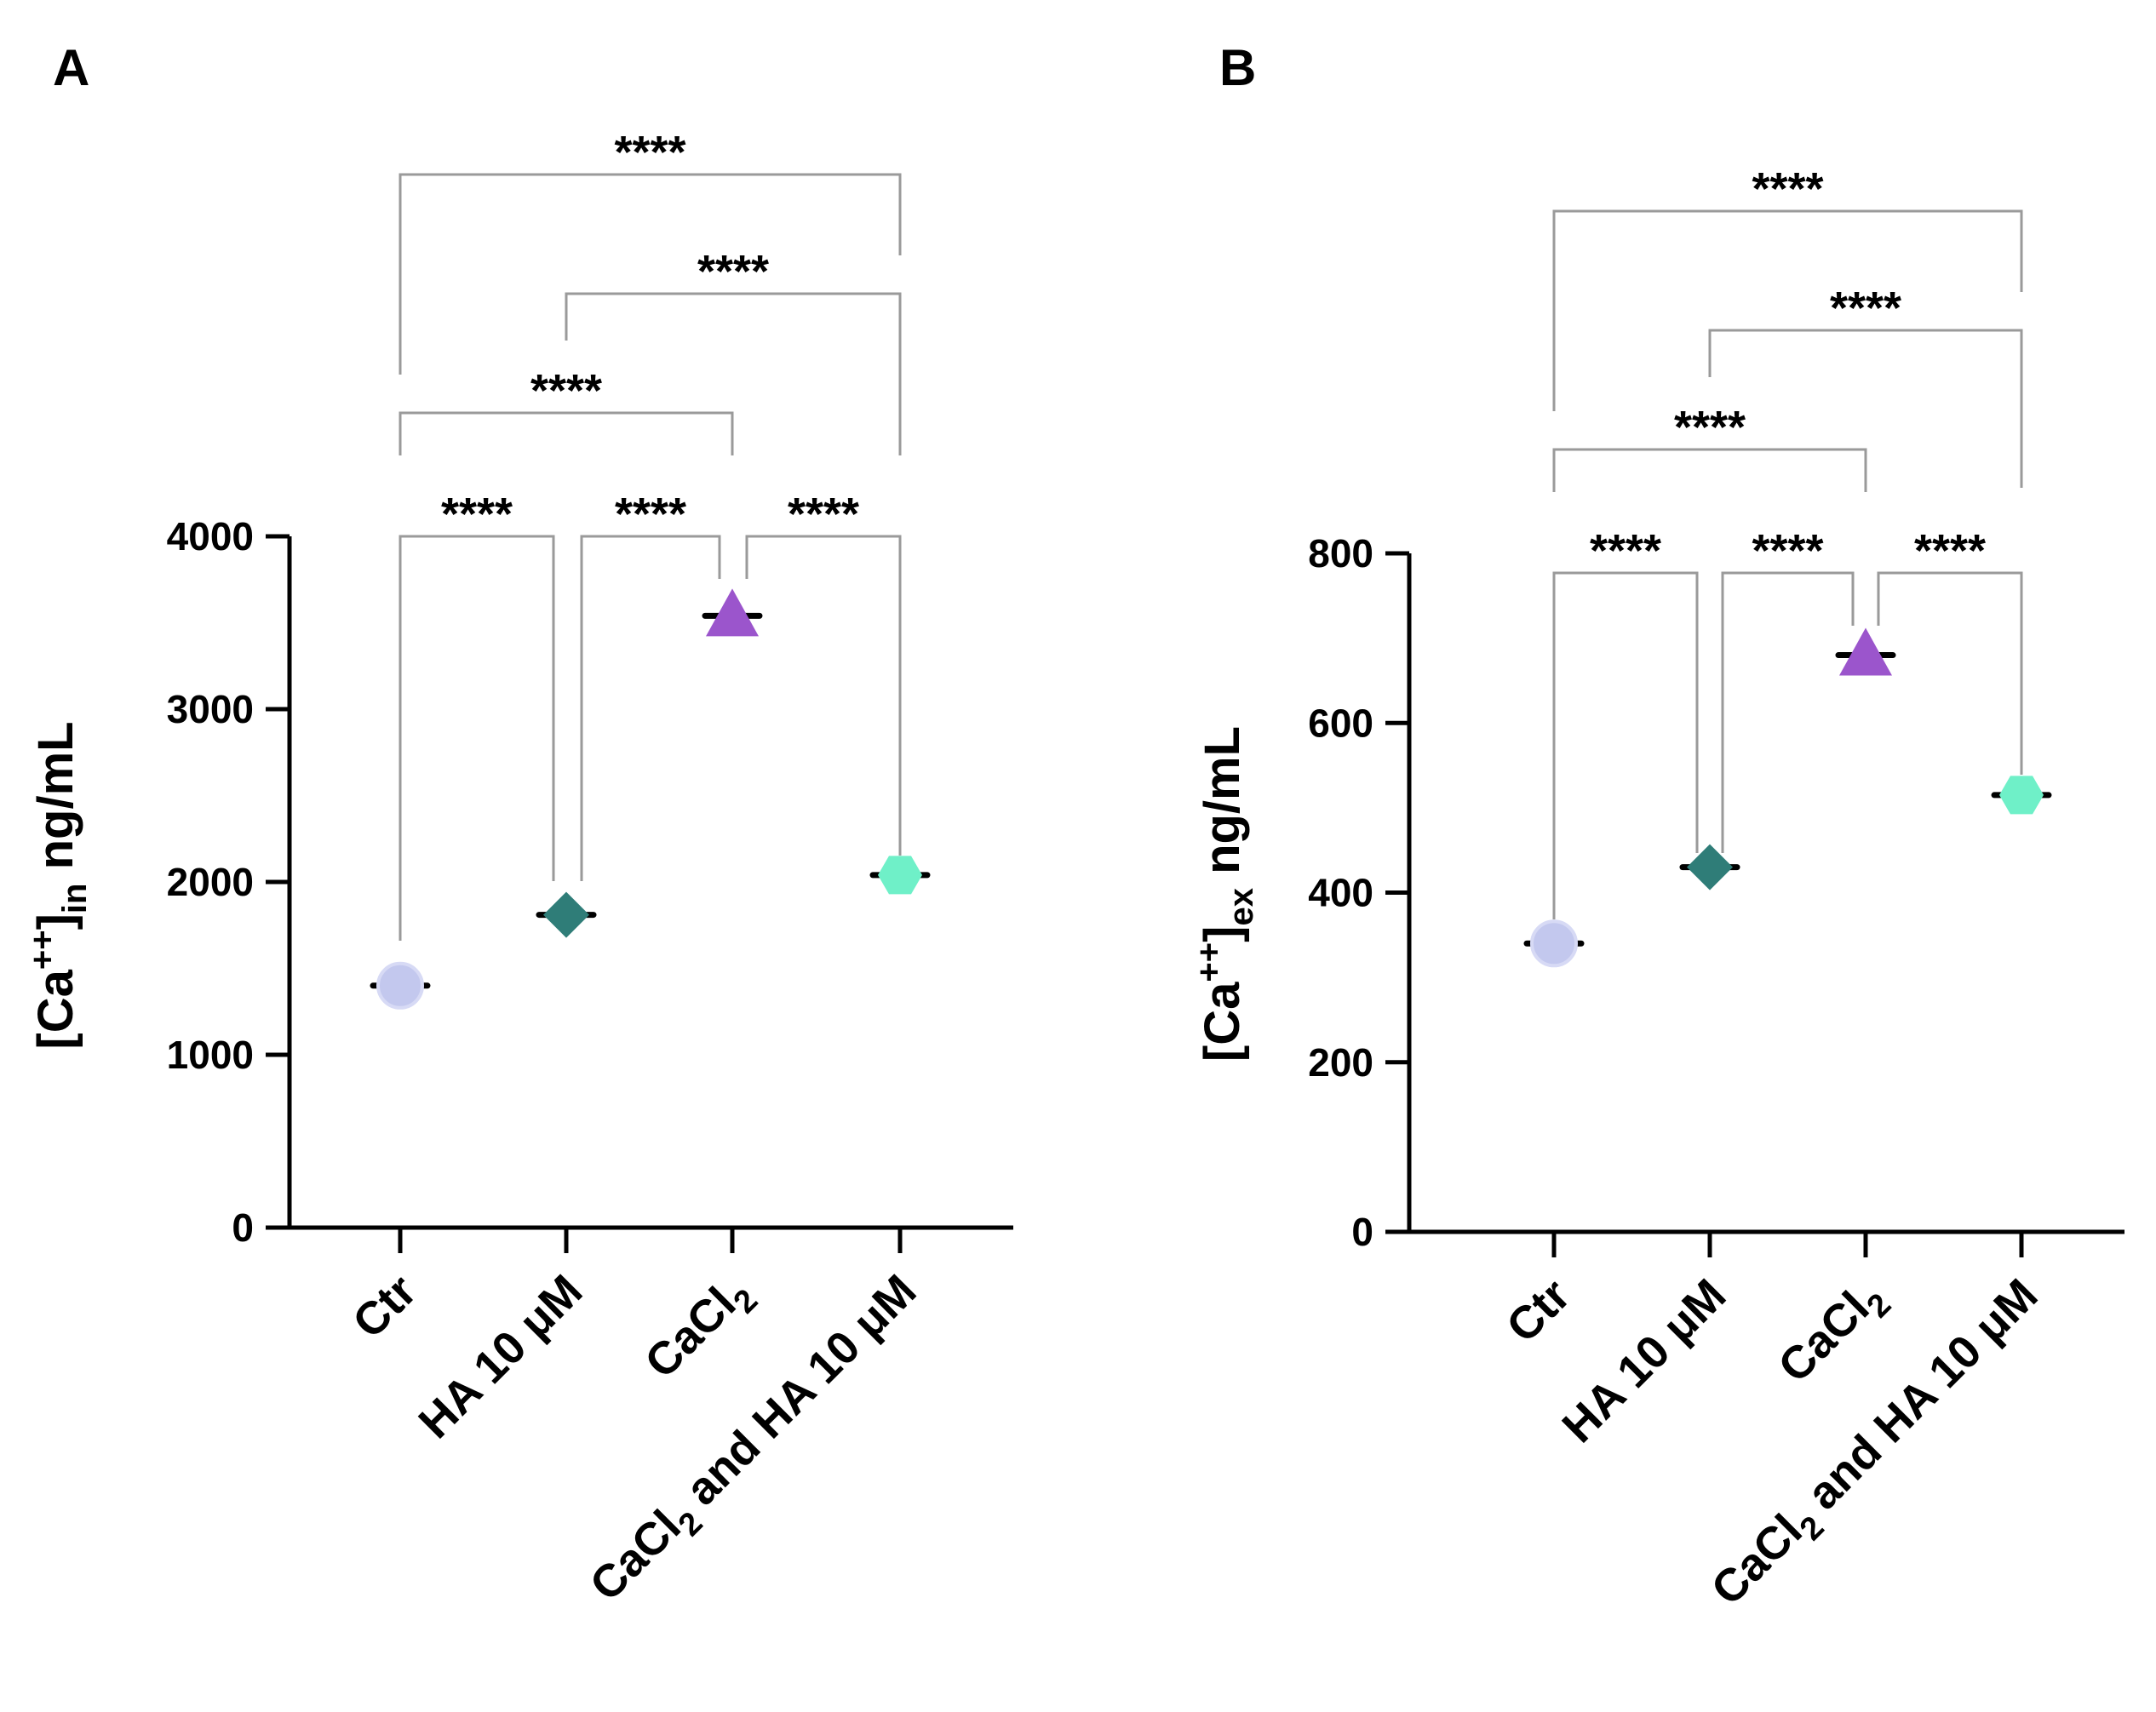 This screenshot has width=2156, height=1712. I want to click on y-tick-label: 3000, so click(210, 709).